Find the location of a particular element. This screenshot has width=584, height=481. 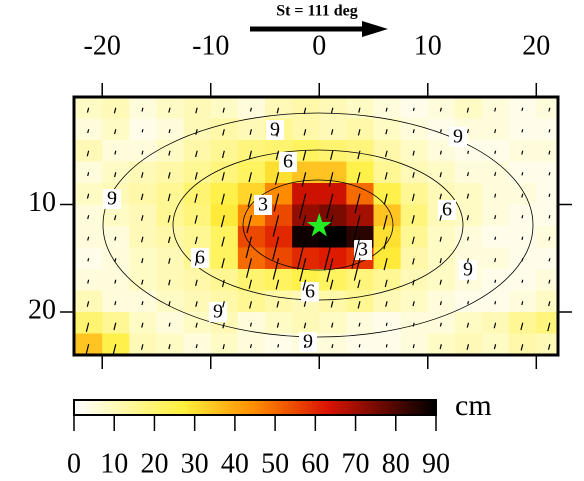

x-tick-label: 10 is located at coordinates (428, 45).